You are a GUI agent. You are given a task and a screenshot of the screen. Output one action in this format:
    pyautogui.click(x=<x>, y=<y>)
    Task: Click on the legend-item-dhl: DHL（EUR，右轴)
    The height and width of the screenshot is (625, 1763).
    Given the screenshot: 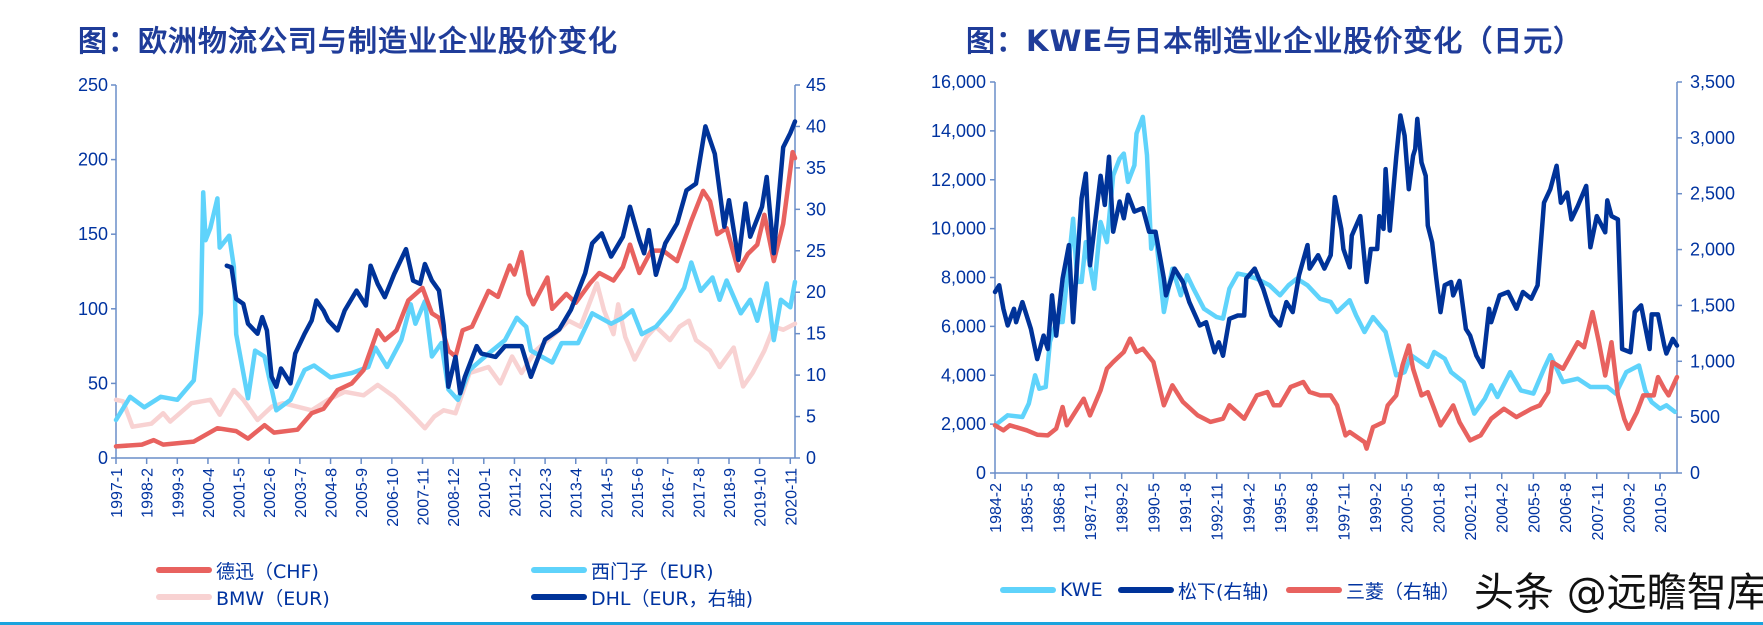 What is the action you would take?
    pyautogui.click(x=642, y=597)
    